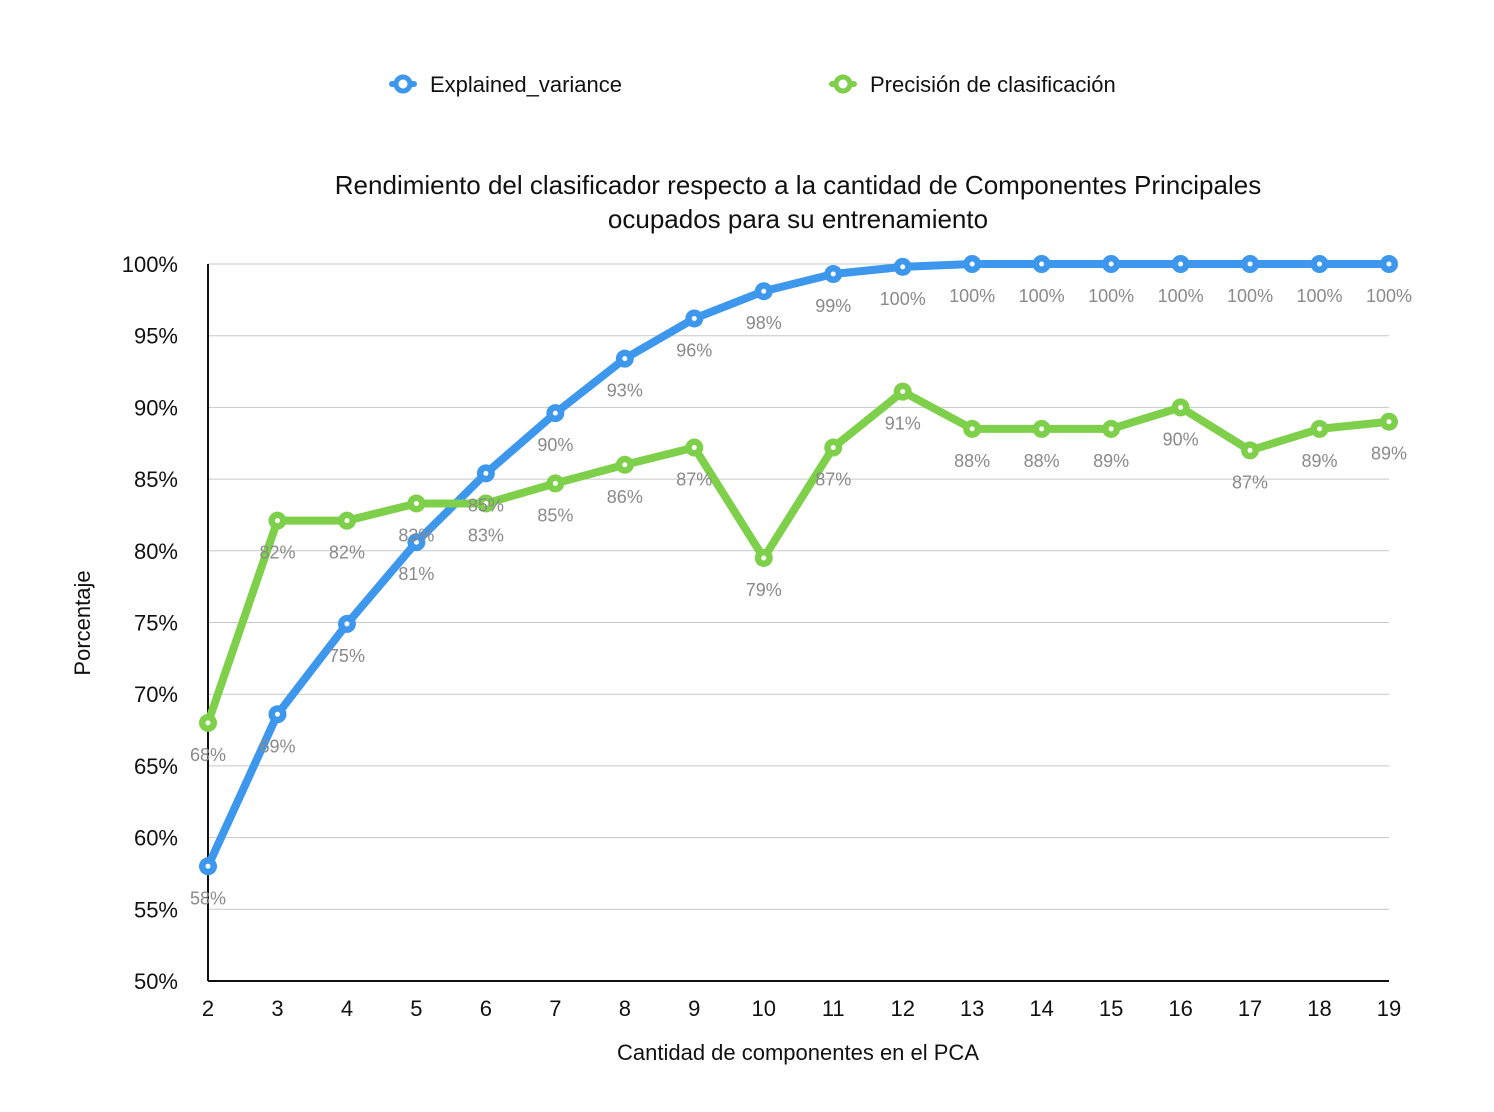 This screenshot has height=1112, width=1494. Describe the element at coordinates (993, 84) in the screenshot. I see `legend-label-precision: Precisión de clasificación` at that location.